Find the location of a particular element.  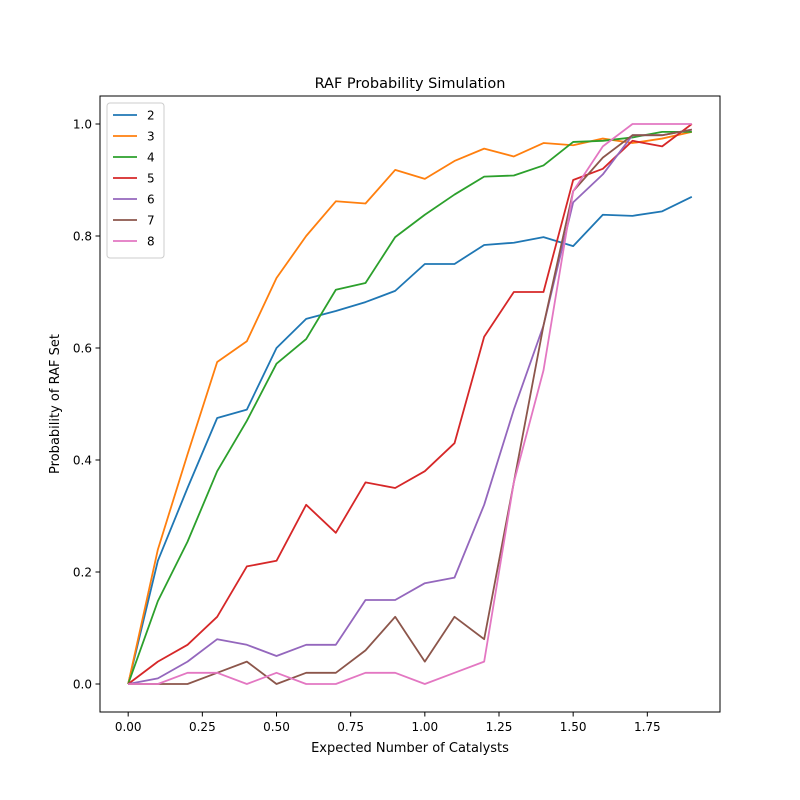

x-tick-label: 1.50 is located at coordinates (573, 727).